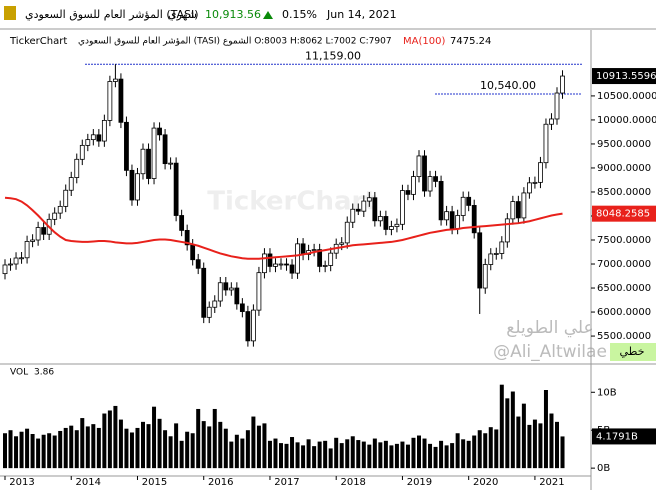 The height and width of the screenshot is (490, 656). What do you see at coordinates (283, 228) in the screenshot?
I see `ma-line` at bounding box center [283, 228].